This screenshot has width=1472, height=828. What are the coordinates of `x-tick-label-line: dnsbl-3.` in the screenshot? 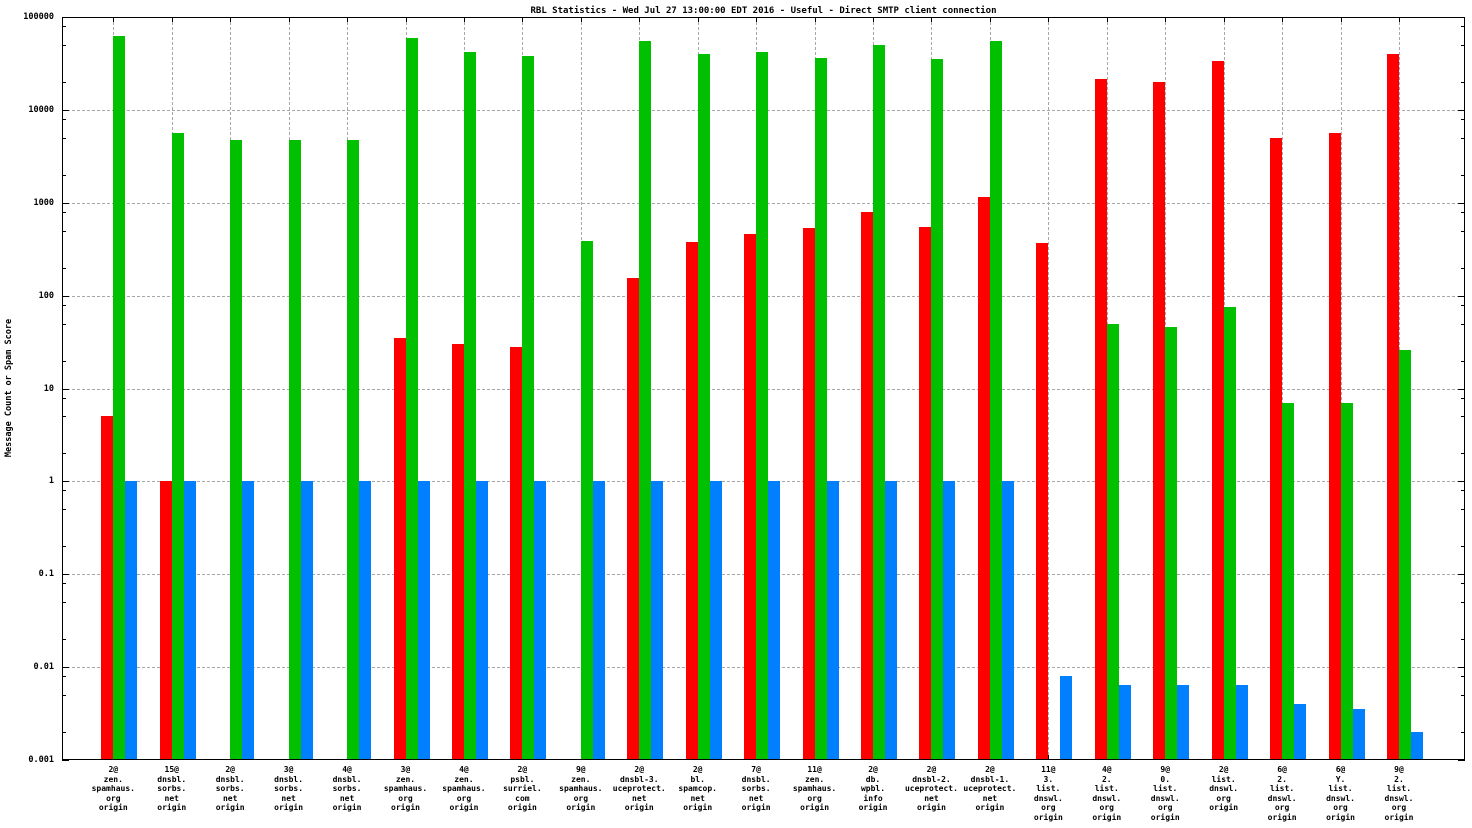 It's located at (639, 779).